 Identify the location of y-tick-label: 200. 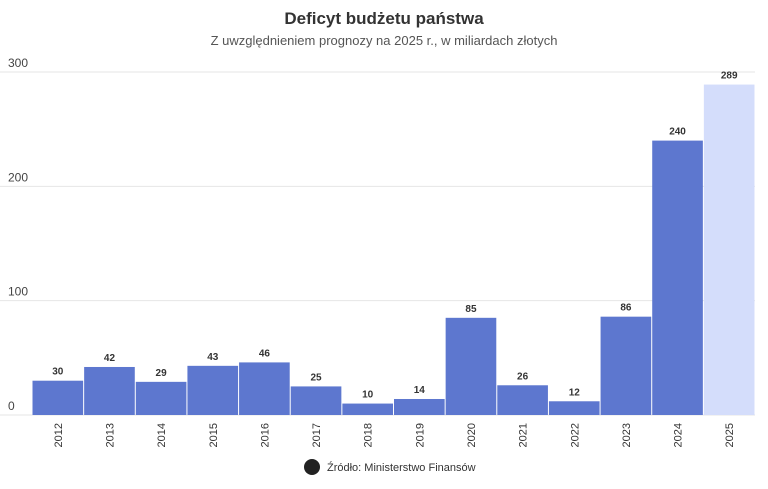
(18, 177).